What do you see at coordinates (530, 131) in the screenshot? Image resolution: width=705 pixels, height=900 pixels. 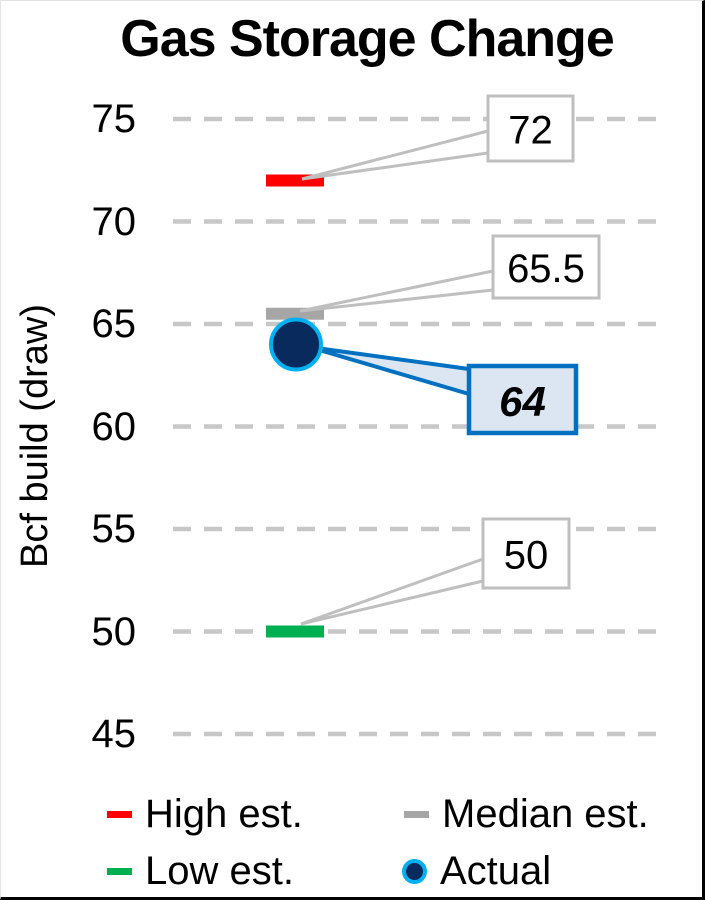 I see `high-est-callout-value: 72` at bounding box center [530, 131].